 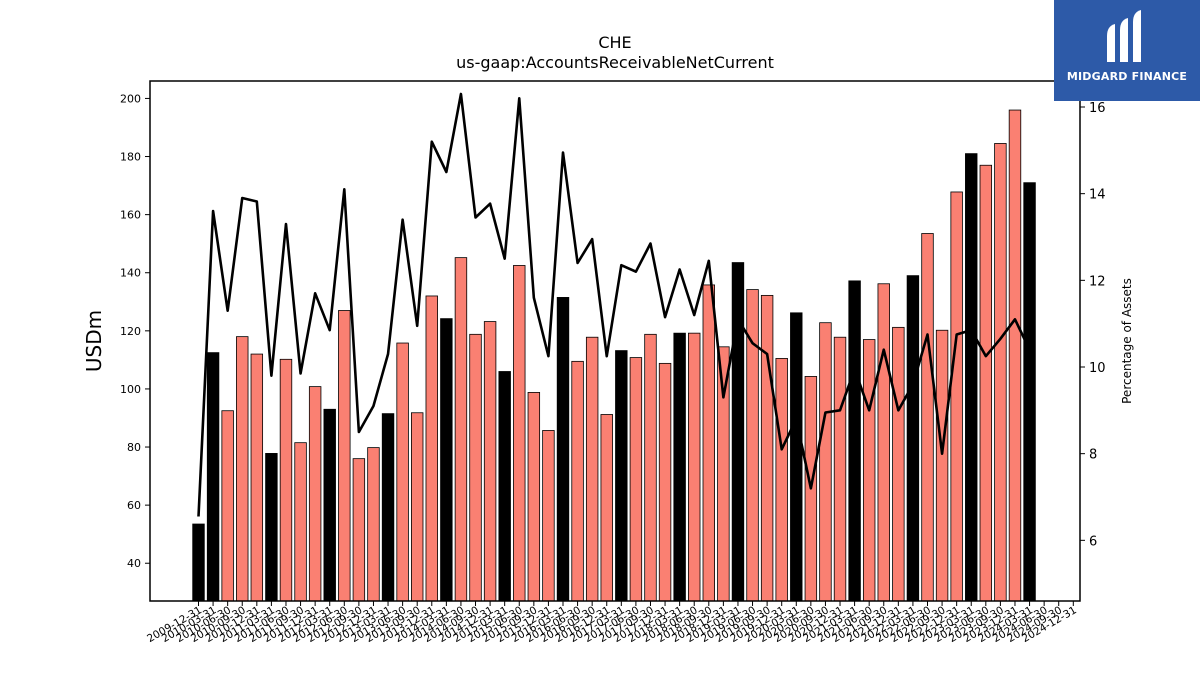 What do you see at coordinates (1127, 76) in the screenshot?
I see `logo-text: MIDGARD FINANCE` at bounding box center [1127, 76].